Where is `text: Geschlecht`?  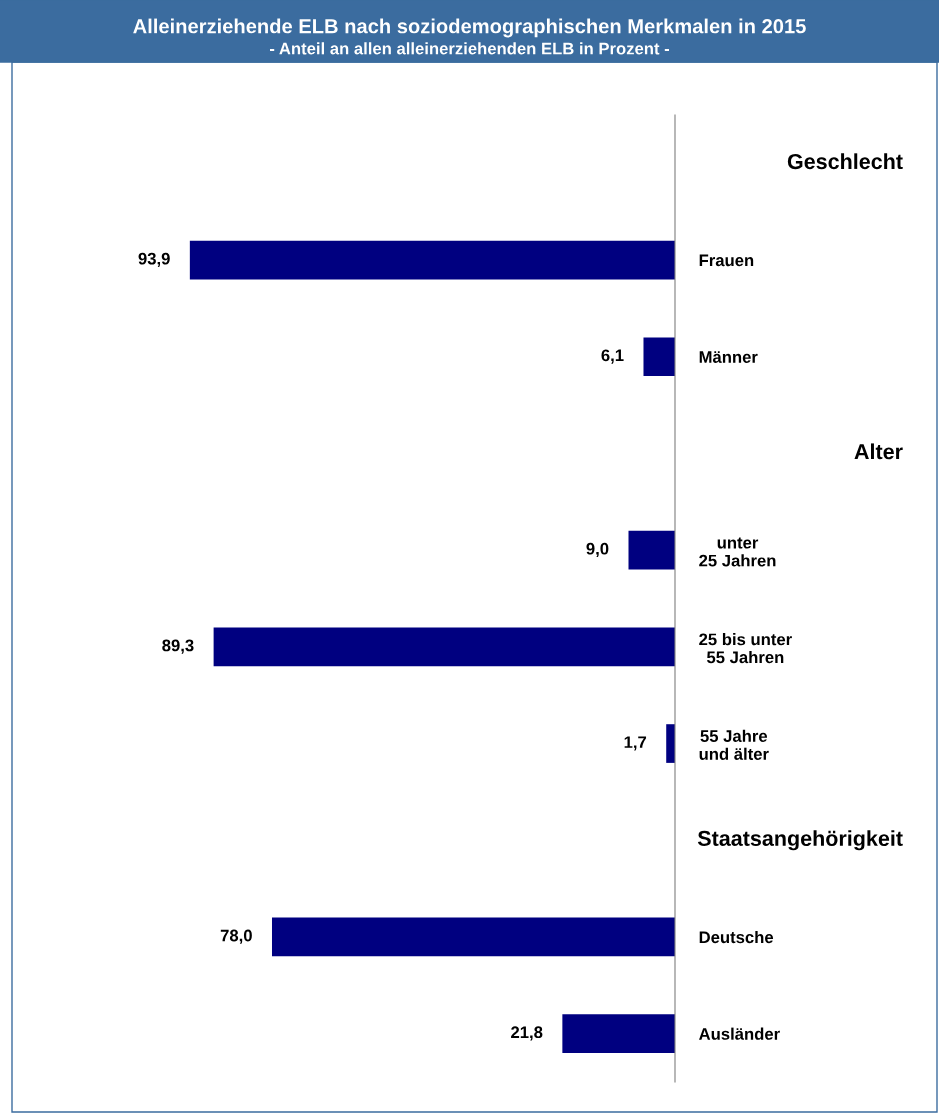
text: Geschlecht is located at coordinates (845, 161).